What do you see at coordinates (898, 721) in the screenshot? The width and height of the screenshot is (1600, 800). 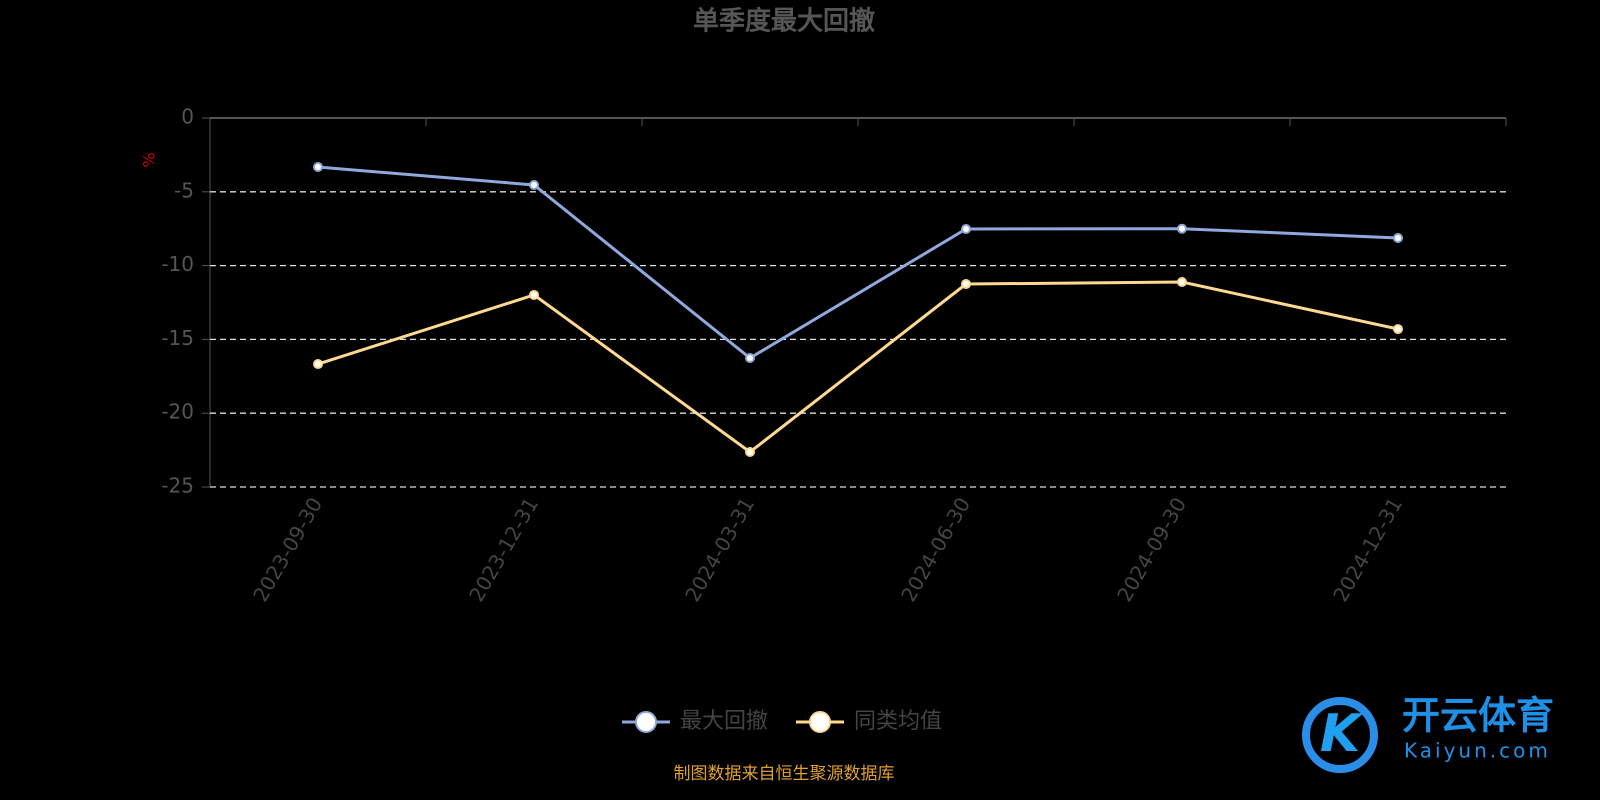 I see `legend-label: 同类均值` at bounding box center [898, 721].